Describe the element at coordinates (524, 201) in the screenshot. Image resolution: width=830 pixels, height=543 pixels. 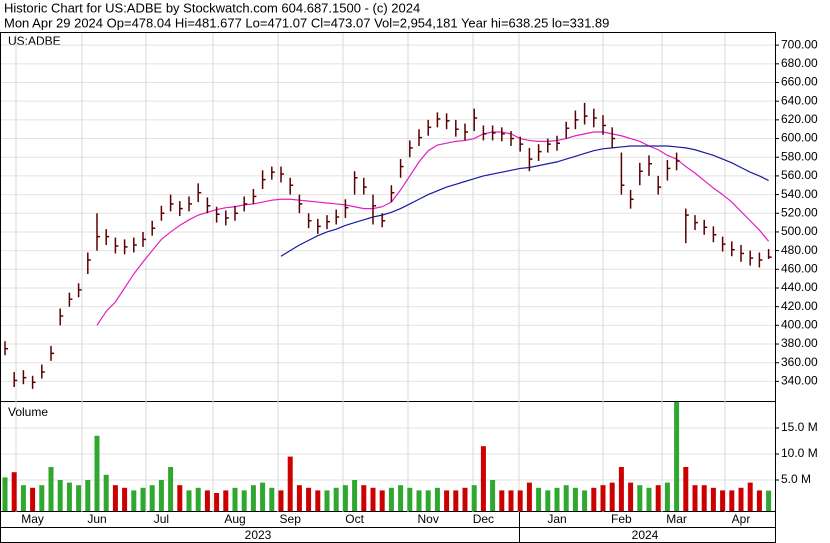
I see `moving-average` at that location.